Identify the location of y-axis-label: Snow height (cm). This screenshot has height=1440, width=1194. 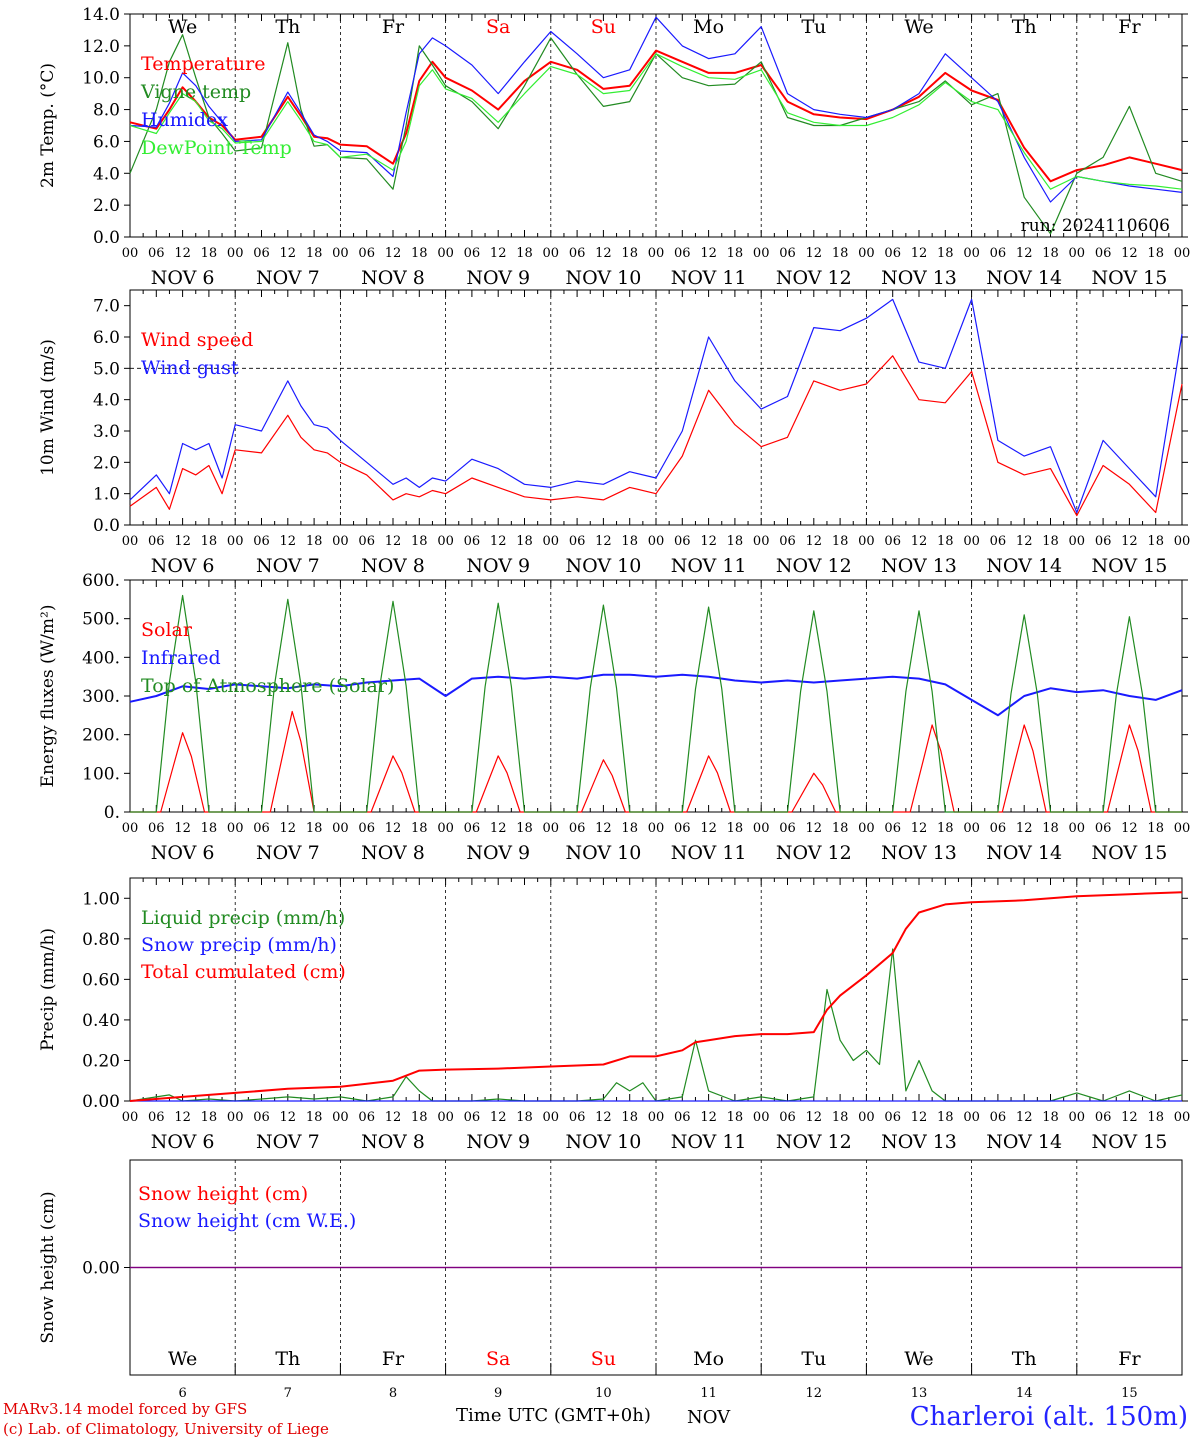
(48, 1267).